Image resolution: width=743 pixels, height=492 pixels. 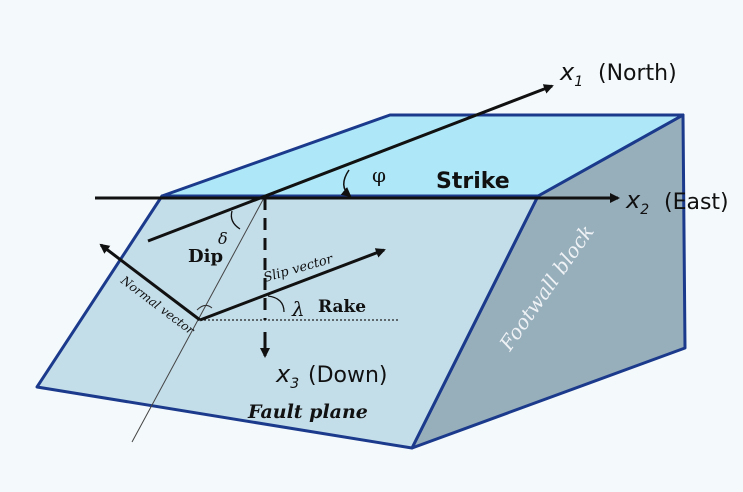 I want to click on phi-symbol: φ, so click(x=379, y=175).